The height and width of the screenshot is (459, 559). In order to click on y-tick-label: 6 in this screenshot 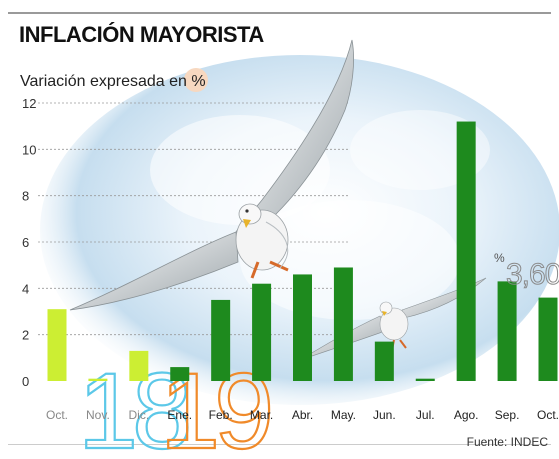, I will do `click(25, 242)`.